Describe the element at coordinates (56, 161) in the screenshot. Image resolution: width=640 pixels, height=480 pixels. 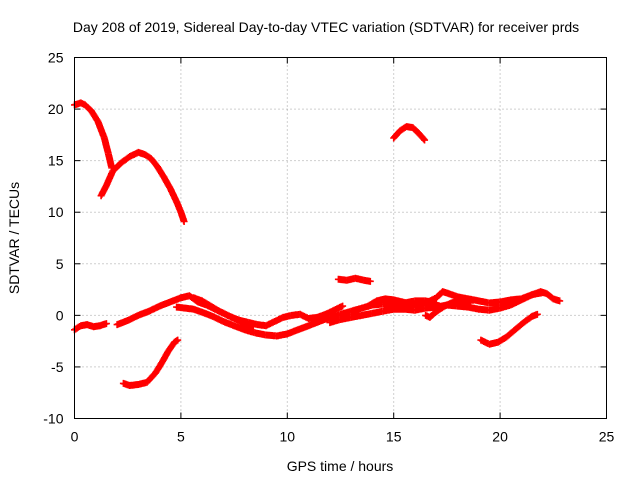
I see `y-tick-label: 15` at that location.